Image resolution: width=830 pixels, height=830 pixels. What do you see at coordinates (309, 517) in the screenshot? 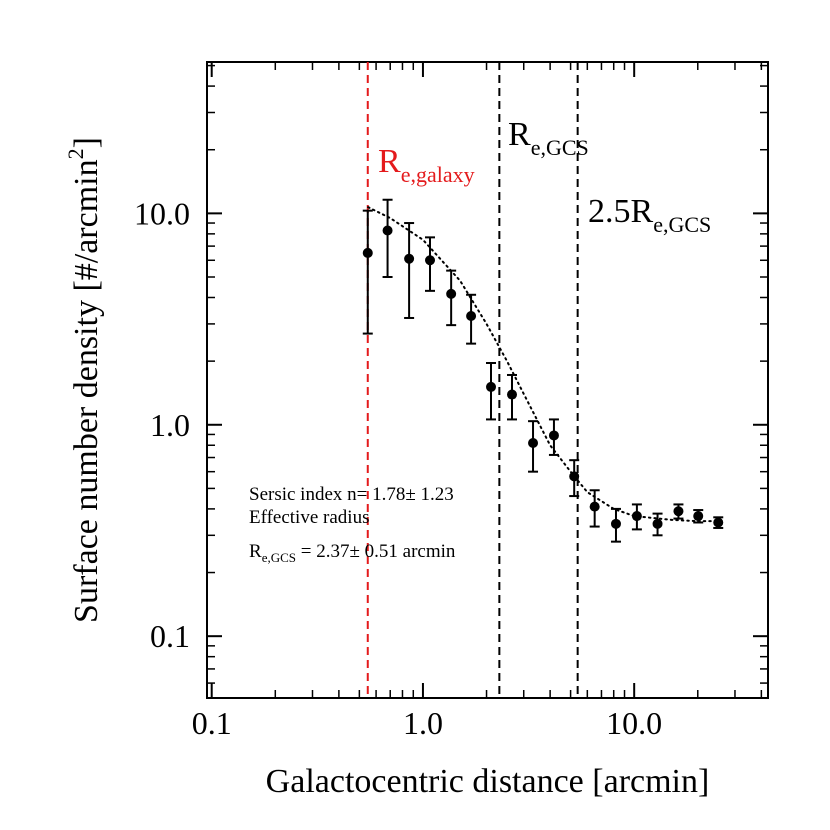
I see `annotation: Effective radius` at bounding box center [309, 517].